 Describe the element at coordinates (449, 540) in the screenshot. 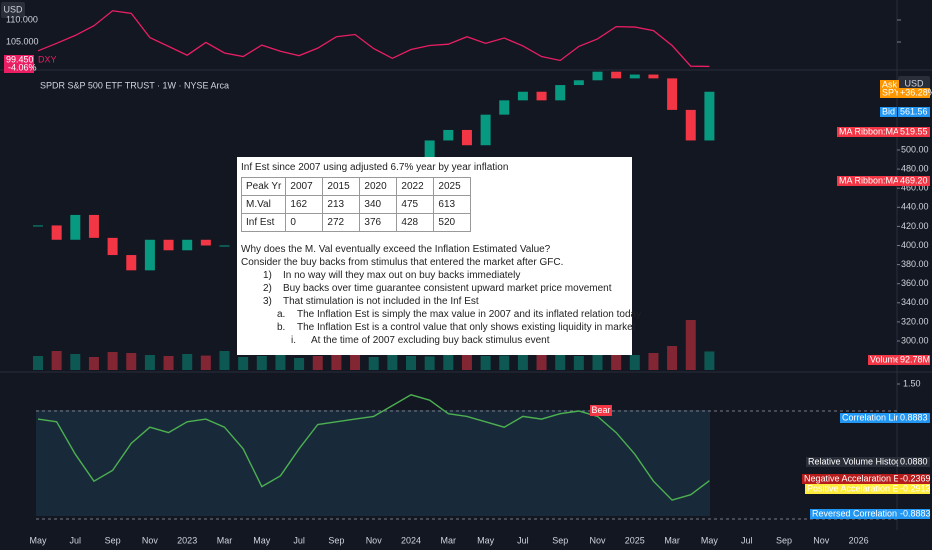

I see `time-label: Mar` at that location.